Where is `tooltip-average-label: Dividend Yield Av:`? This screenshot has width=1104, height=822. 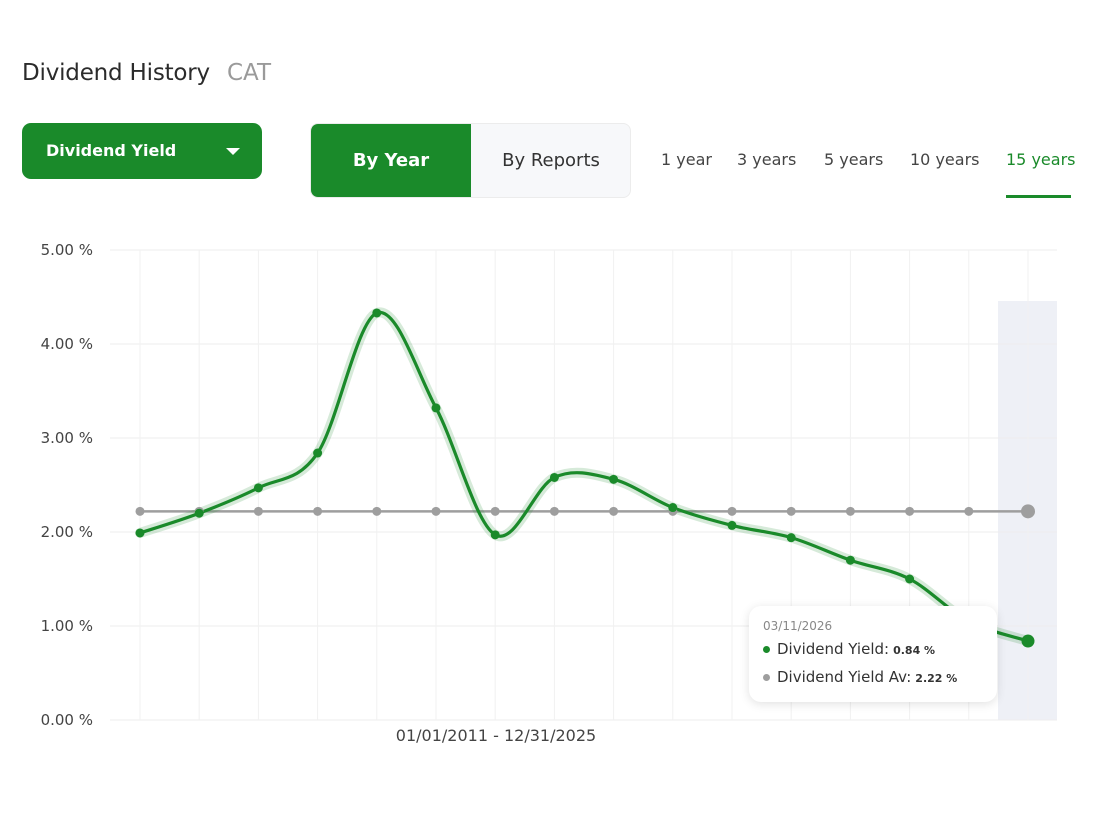 tooltip-average-label: Dividend Yield Av: is located at coordinates (844, 677).